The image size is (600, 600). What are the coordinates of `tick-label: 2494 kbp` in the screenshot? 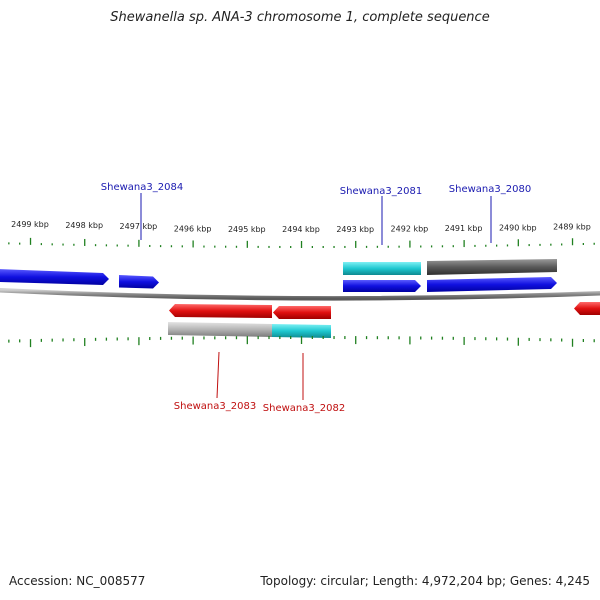 It's located at (301, 229).